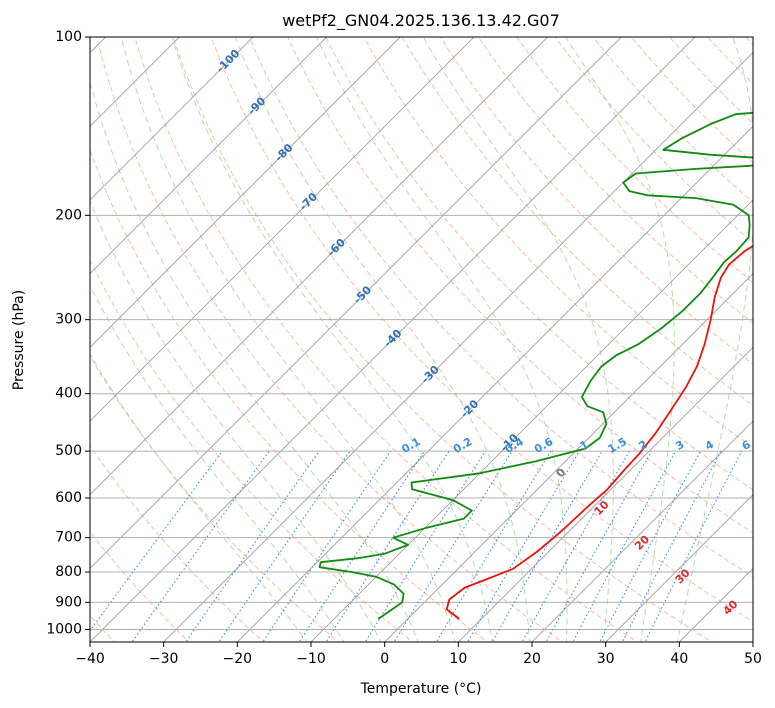 This screenshot has width=775, height=708. I want to click on isotherm-label: -40, so click(392, 337).